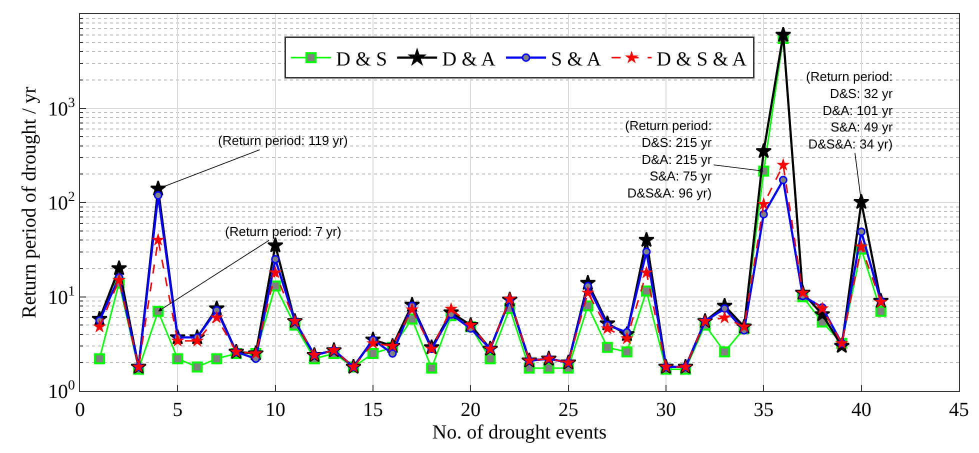 The width and height of the screenshot is (979, 453). What do you see at coordinates (29, 202) in the screenshot?
I see `y-axis-title: Return period of drought / yr` at bounding box center [29, 202].